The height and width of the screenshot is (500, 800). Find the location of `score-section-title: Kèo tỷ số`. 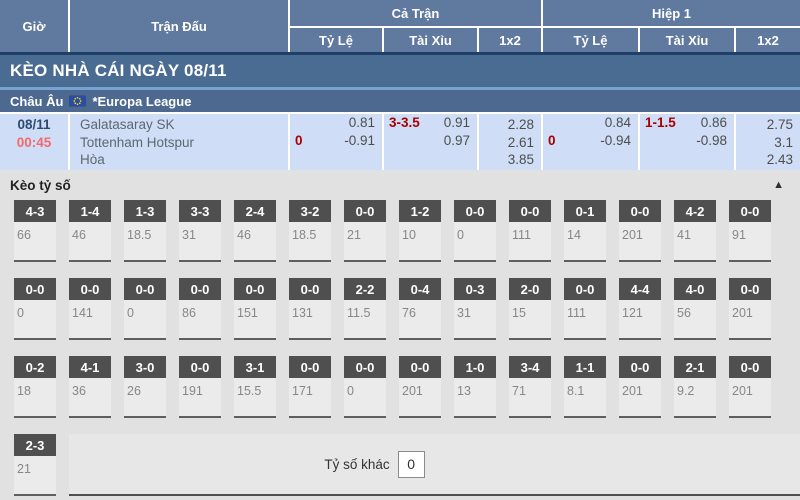

score-section-title: Kèo tỷ số is located at coordinates (40, 185).